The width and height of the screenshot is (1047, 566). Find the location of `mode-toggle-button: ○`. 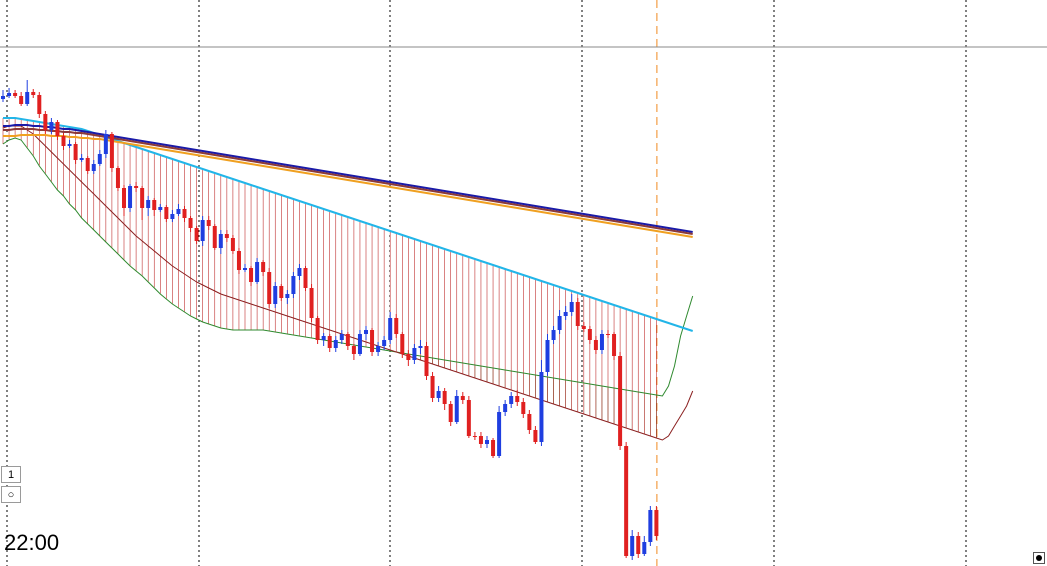

mode-toggle-button: ○ is located at coordinates (11, 494).